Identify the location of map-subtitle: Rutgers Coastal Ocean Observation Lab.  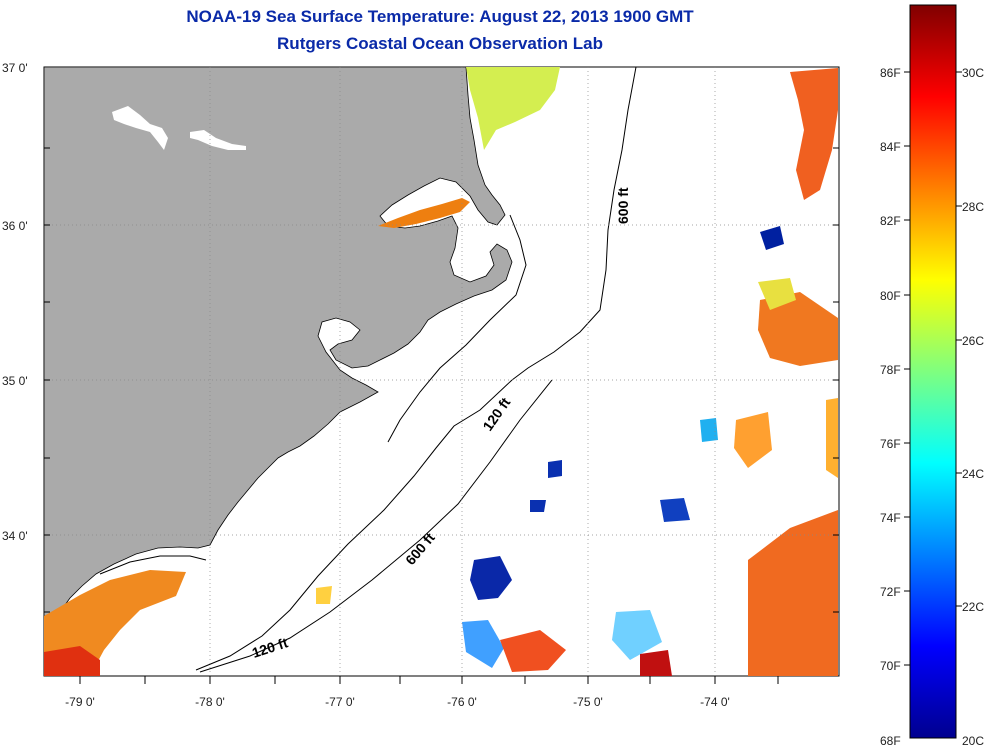
(440, 43).